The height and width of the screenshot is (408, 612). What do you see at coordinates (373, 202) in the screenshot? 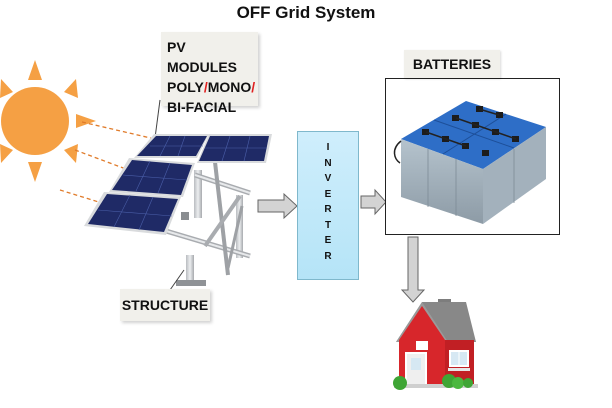
I see `arrow-inverter-to-batteries` at bounding box center [373, 202].